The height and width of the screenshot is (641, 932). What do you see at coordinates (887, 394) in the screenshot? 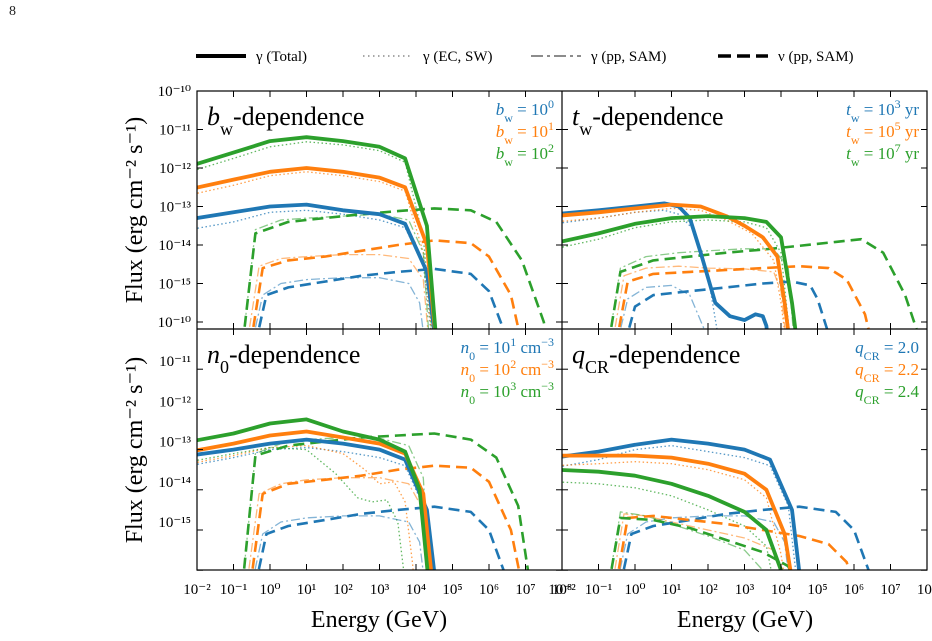
I see `series-label-green: qCR = 2.4` at bounding box center [887, 394].